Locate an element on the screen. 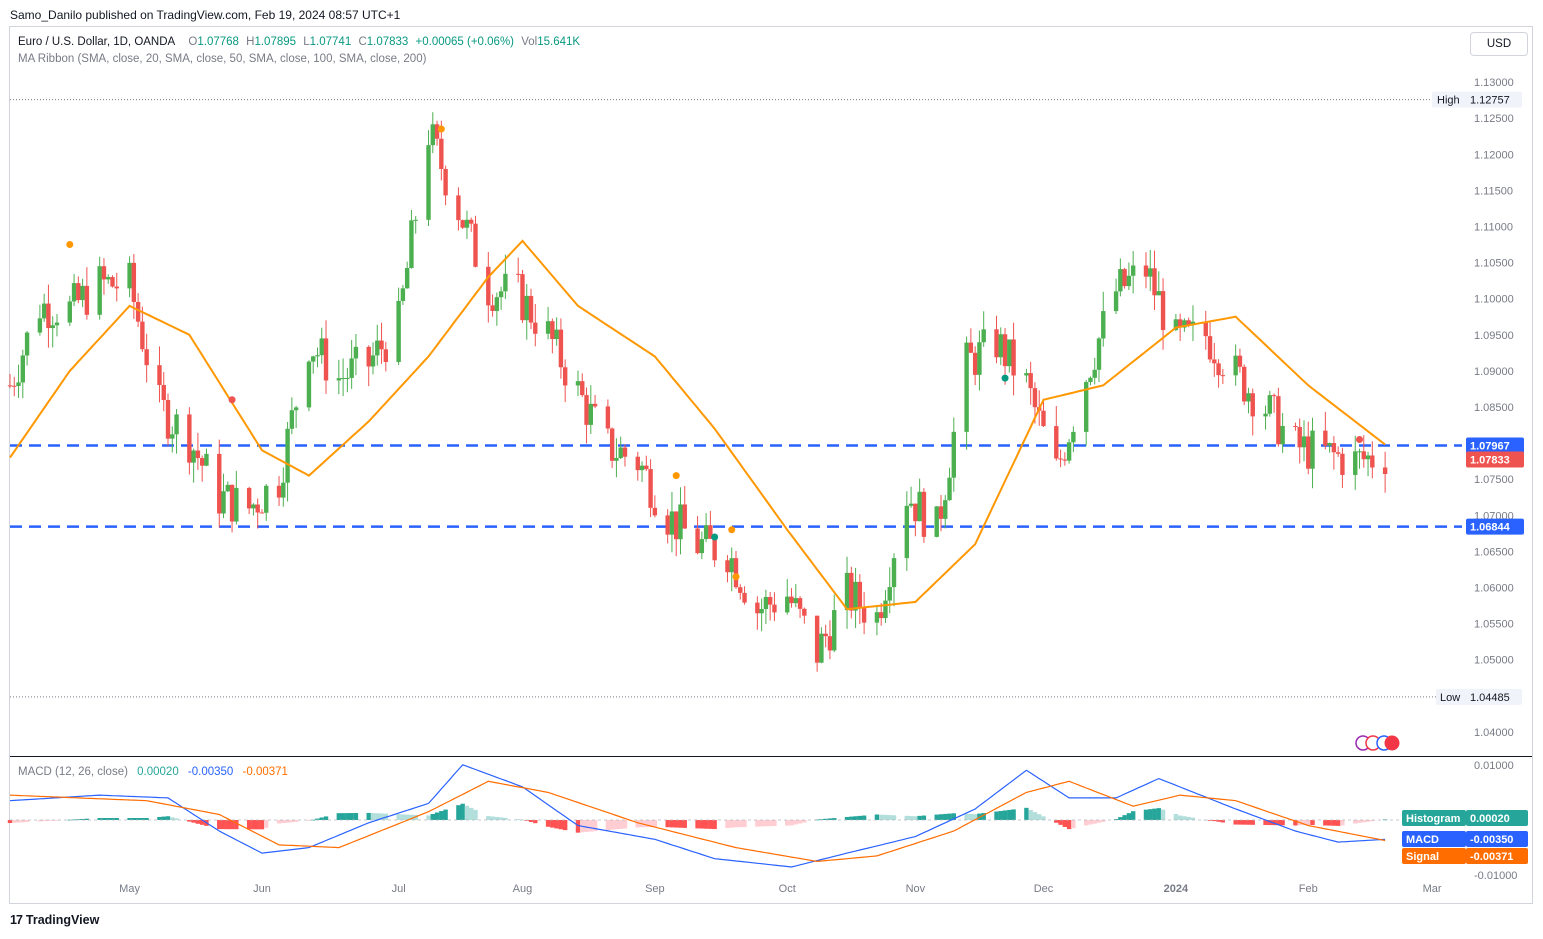 The width and height of the screenshot is (1543, 939). time-axis-label: Sep is located at coordinates (655, 889).